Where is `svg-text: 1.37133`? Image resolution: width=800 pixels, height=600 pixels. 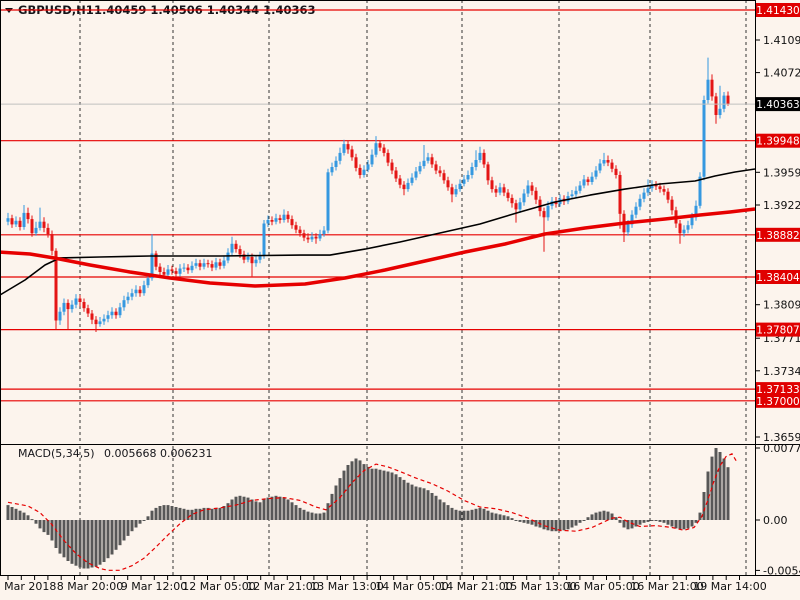
svg-text: 1.37133 is located at coordinates (777, 390).